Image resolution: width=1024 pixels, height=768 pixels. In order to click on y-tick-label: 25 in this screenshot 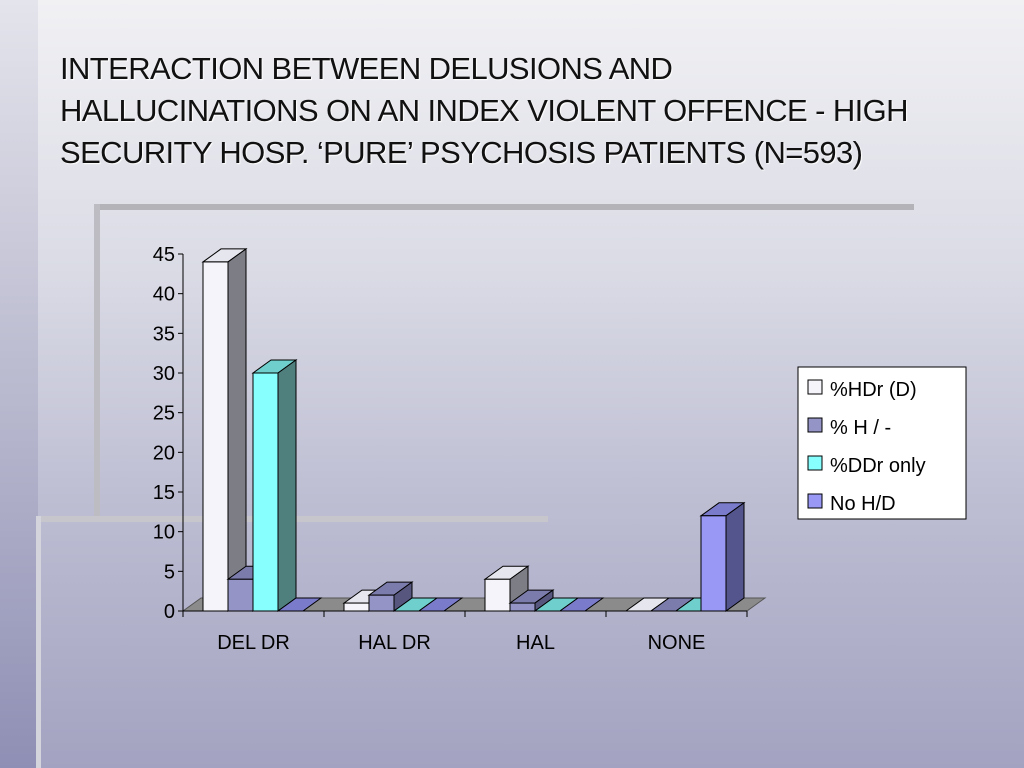, I will do `click(164, 414)`.